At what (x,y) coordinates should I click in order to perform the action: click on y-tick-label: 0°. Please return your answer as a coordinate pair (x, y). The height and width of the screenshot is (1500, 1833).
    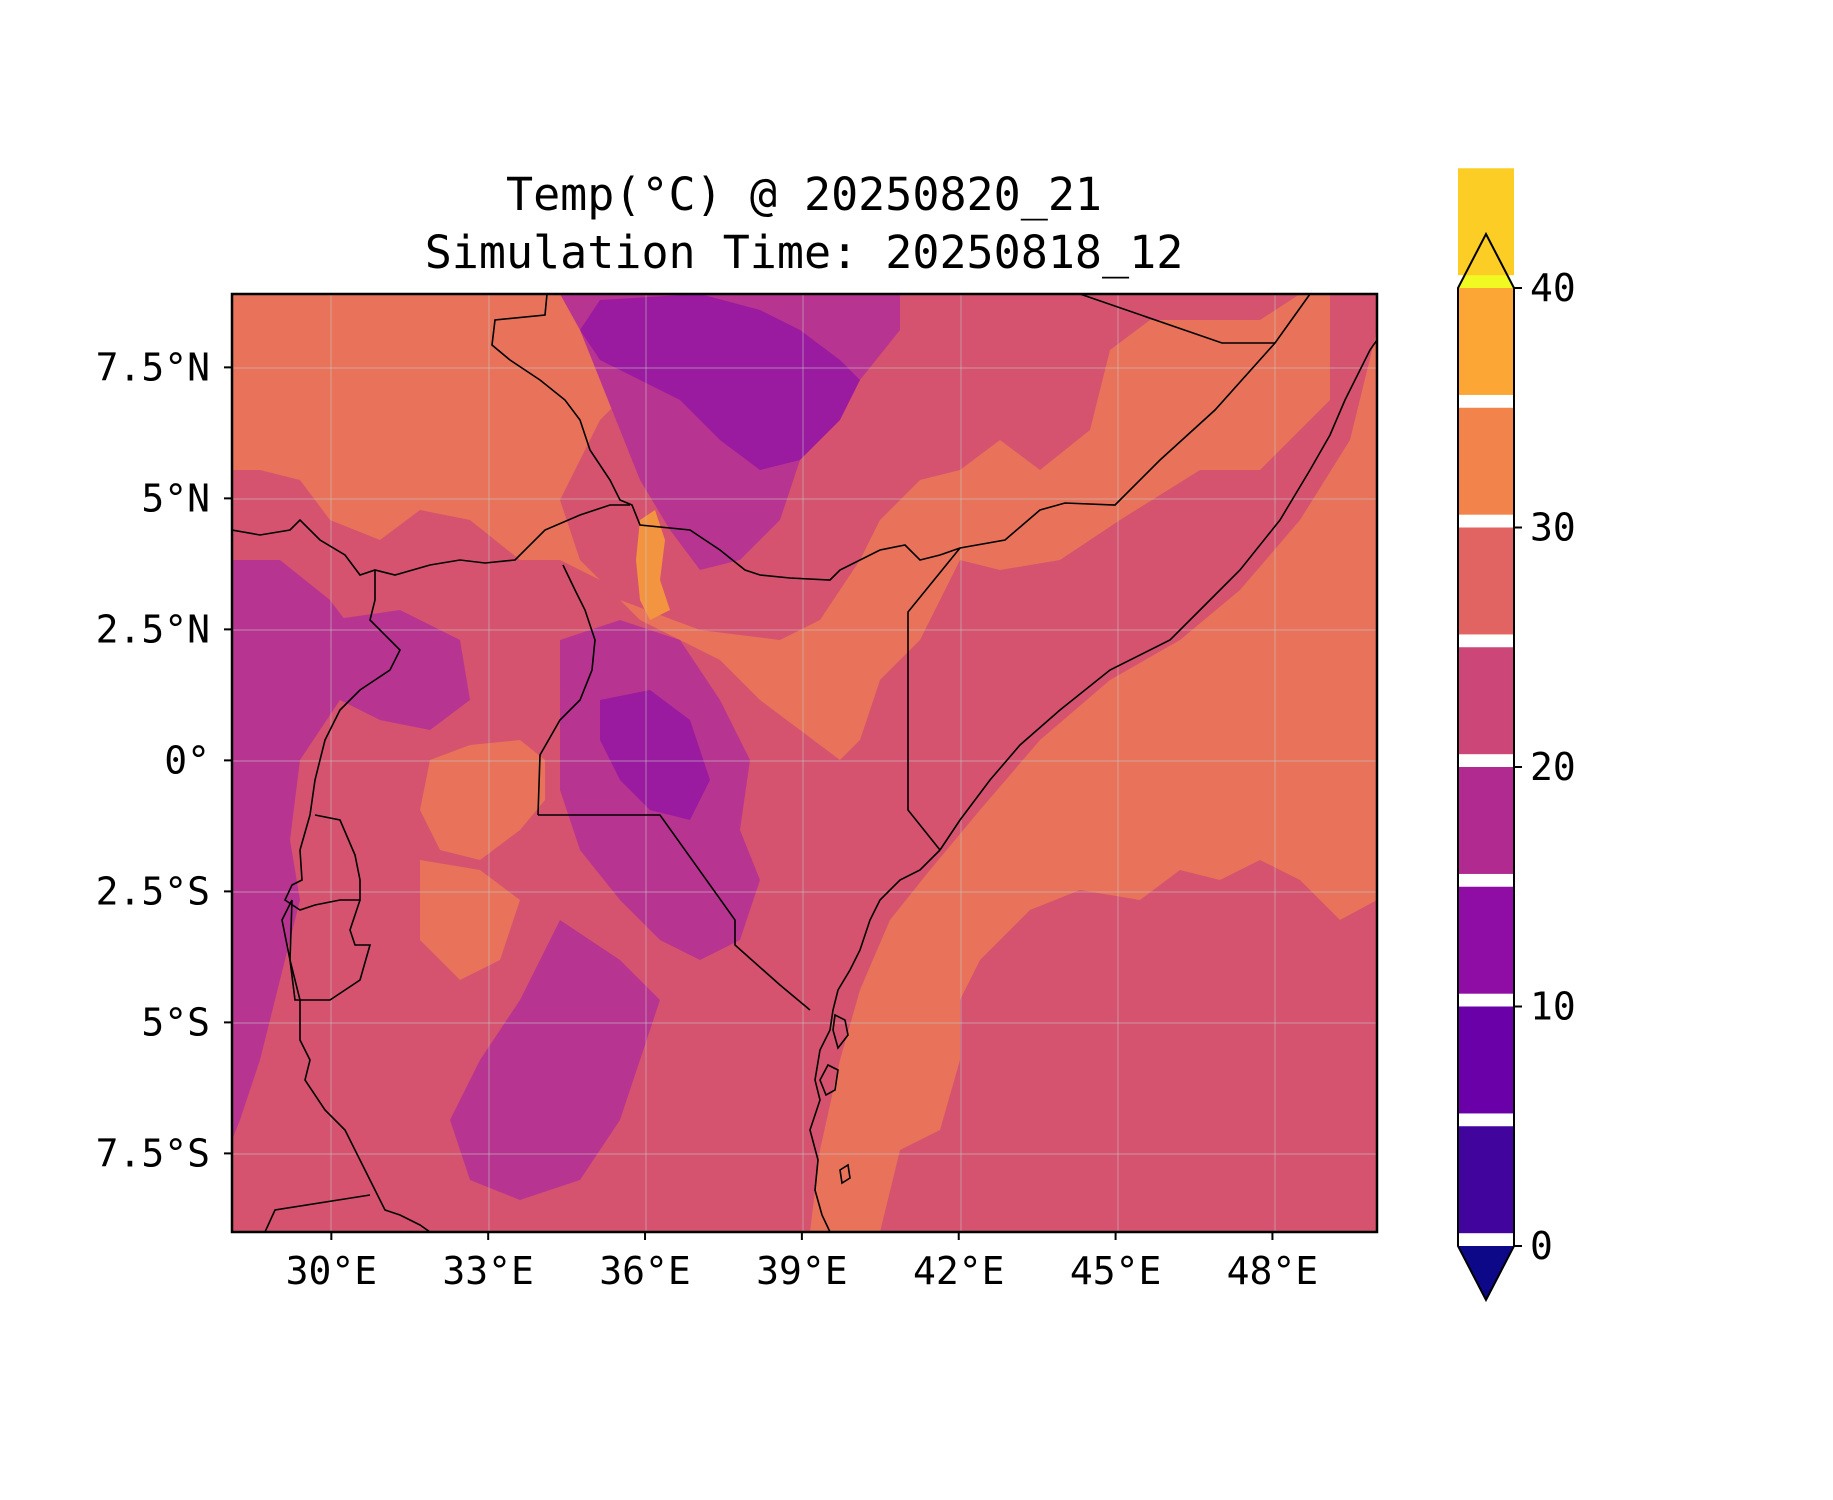
    Looking at the image, I should click on (187, 760).